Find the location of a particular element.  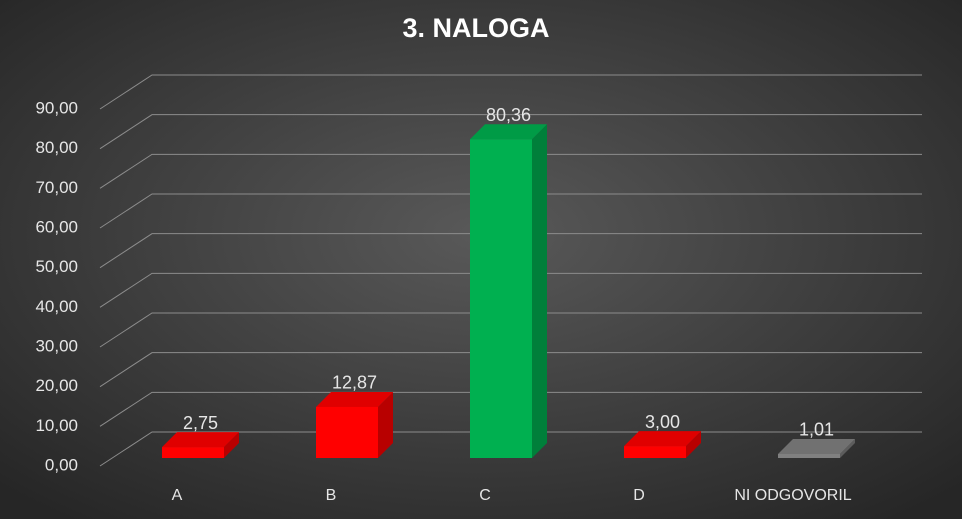

y-tick-label: 30,00 is located at coordinates (56, 345).